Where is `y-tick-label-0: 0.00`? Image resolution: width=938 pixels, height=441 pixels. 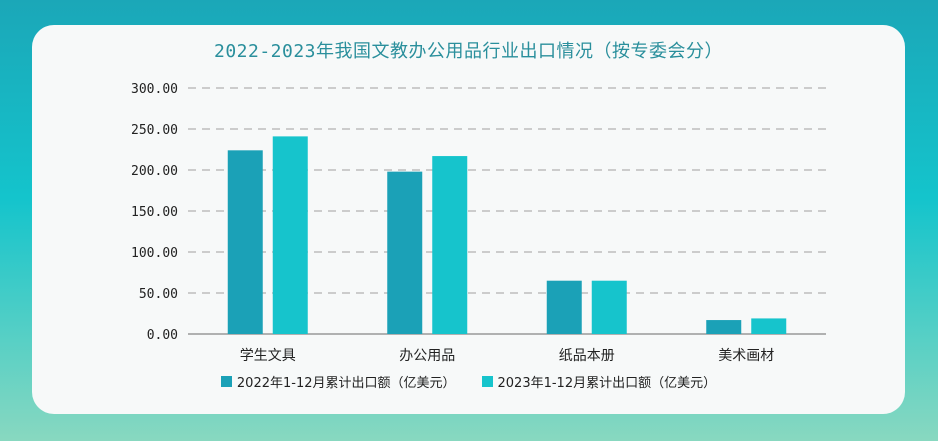
y-tick-label-0: 0.00 is located at coordinates (162, 335).